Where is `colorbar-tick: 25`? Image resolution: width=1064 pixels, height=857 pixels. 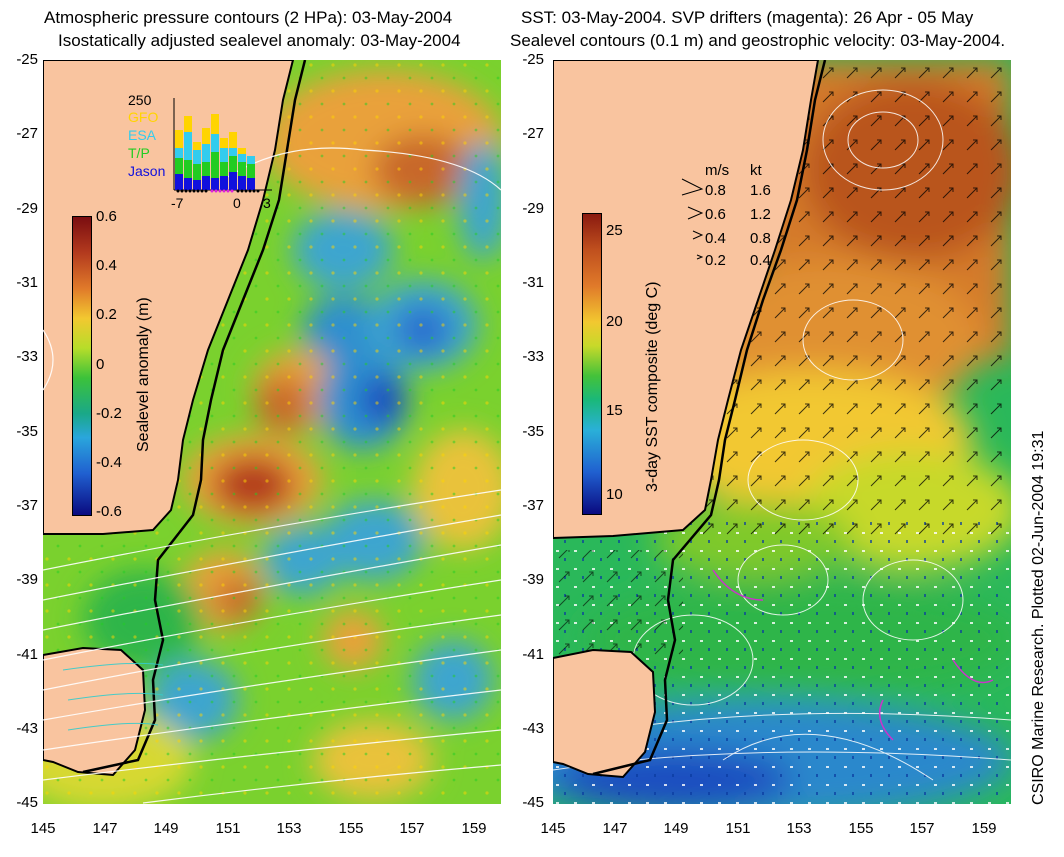
colorbar-tick: 25 is located at coordinates (614, 230).